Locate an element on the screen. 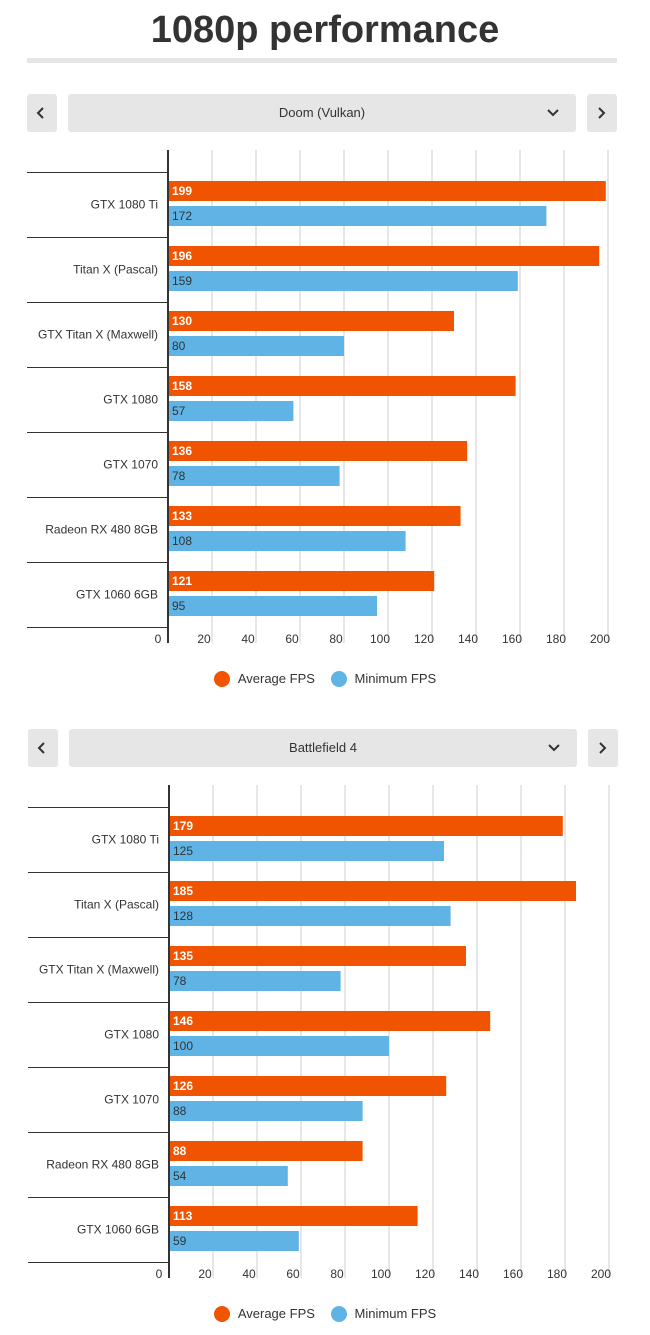 This screenshot has height=1335, width=650. data-label-average: 133 is located at coordinates (182, 516).